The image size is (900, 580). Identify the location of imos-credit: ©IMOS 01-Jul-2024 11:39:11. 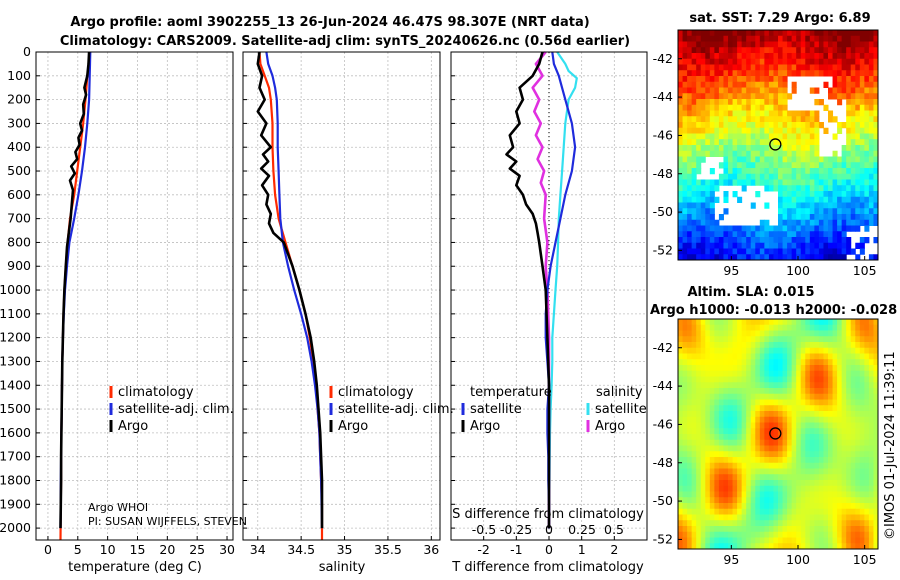
(890, 445).